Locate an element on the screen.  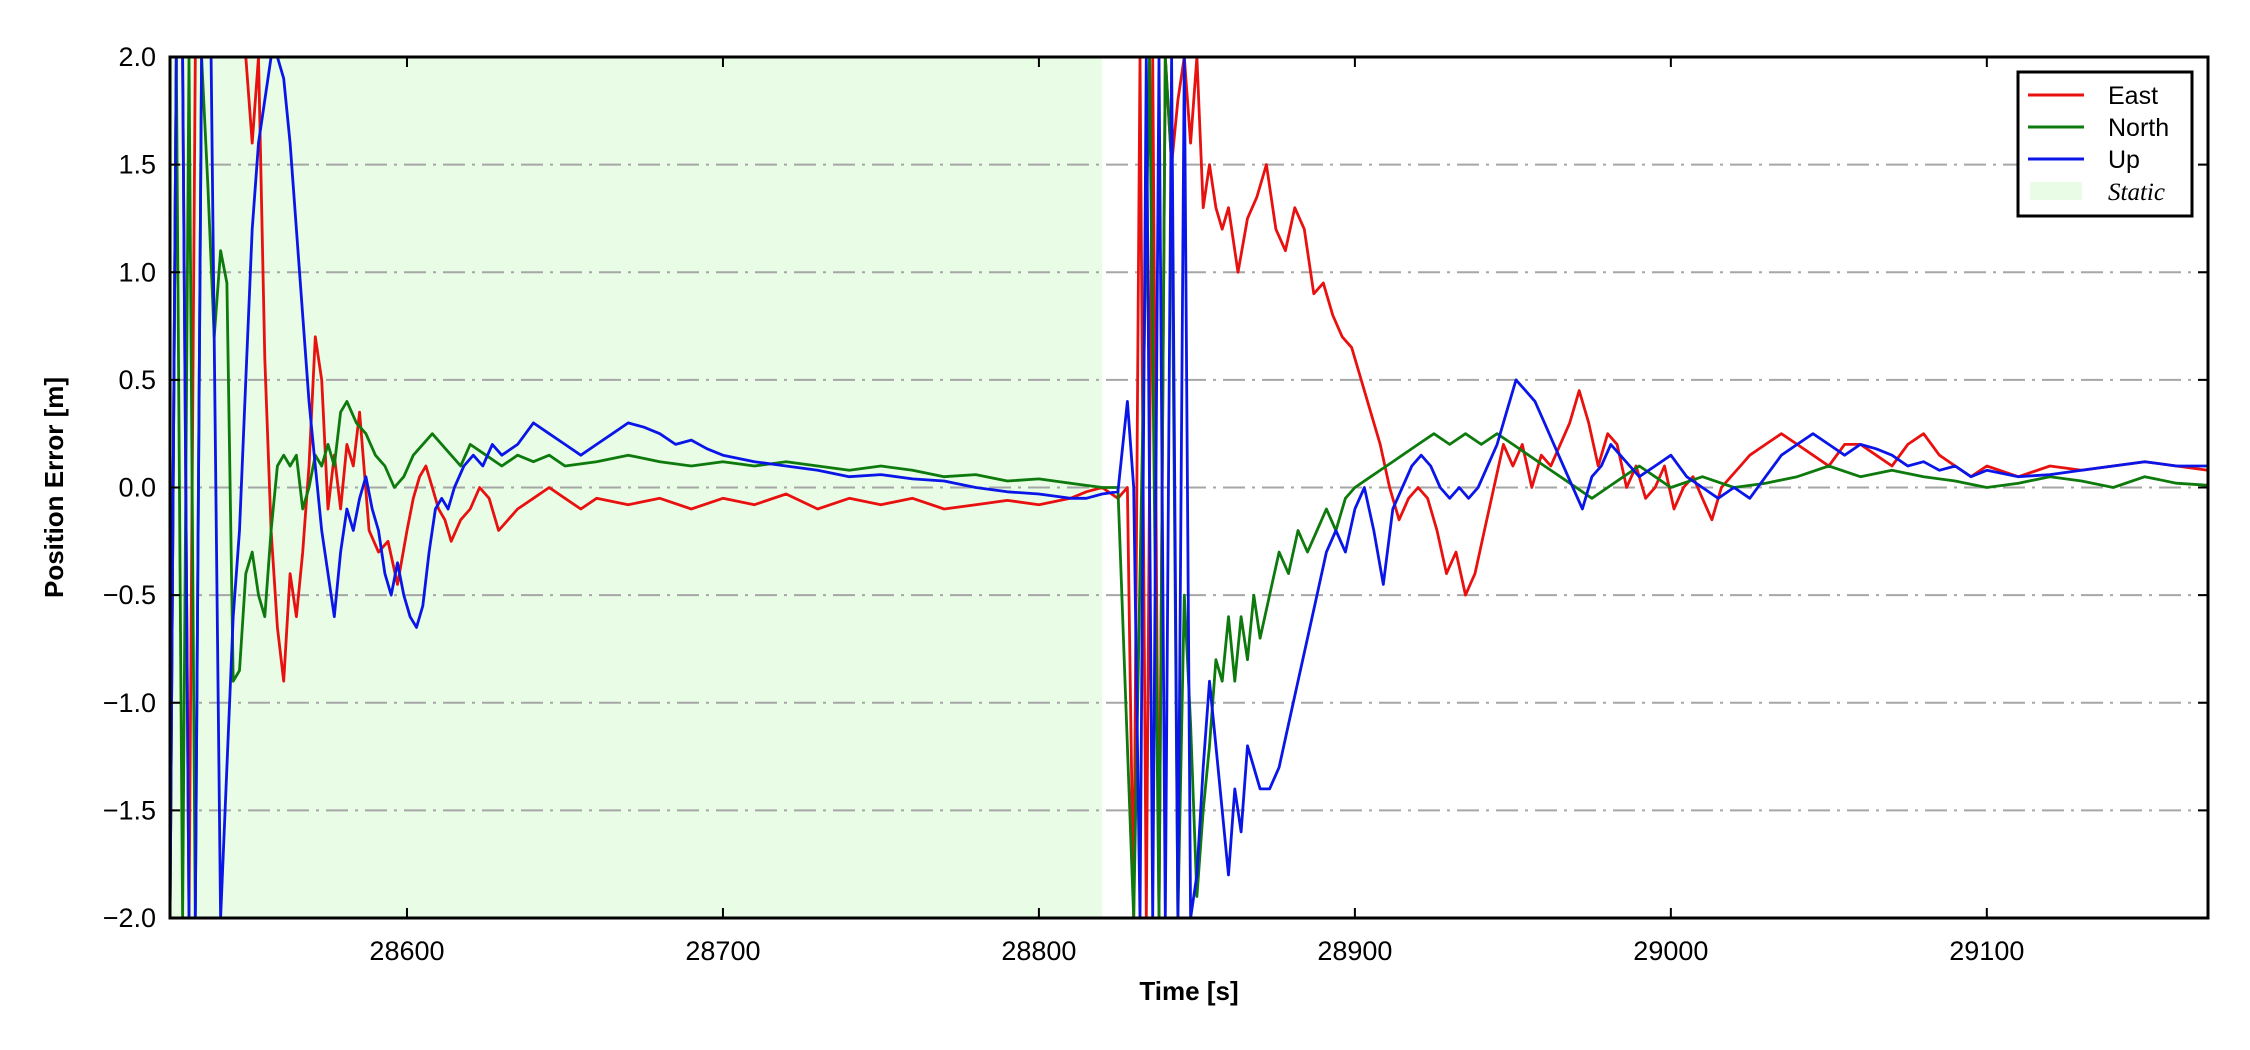
legend-label-east: East is located at coordinates (2133, 96).